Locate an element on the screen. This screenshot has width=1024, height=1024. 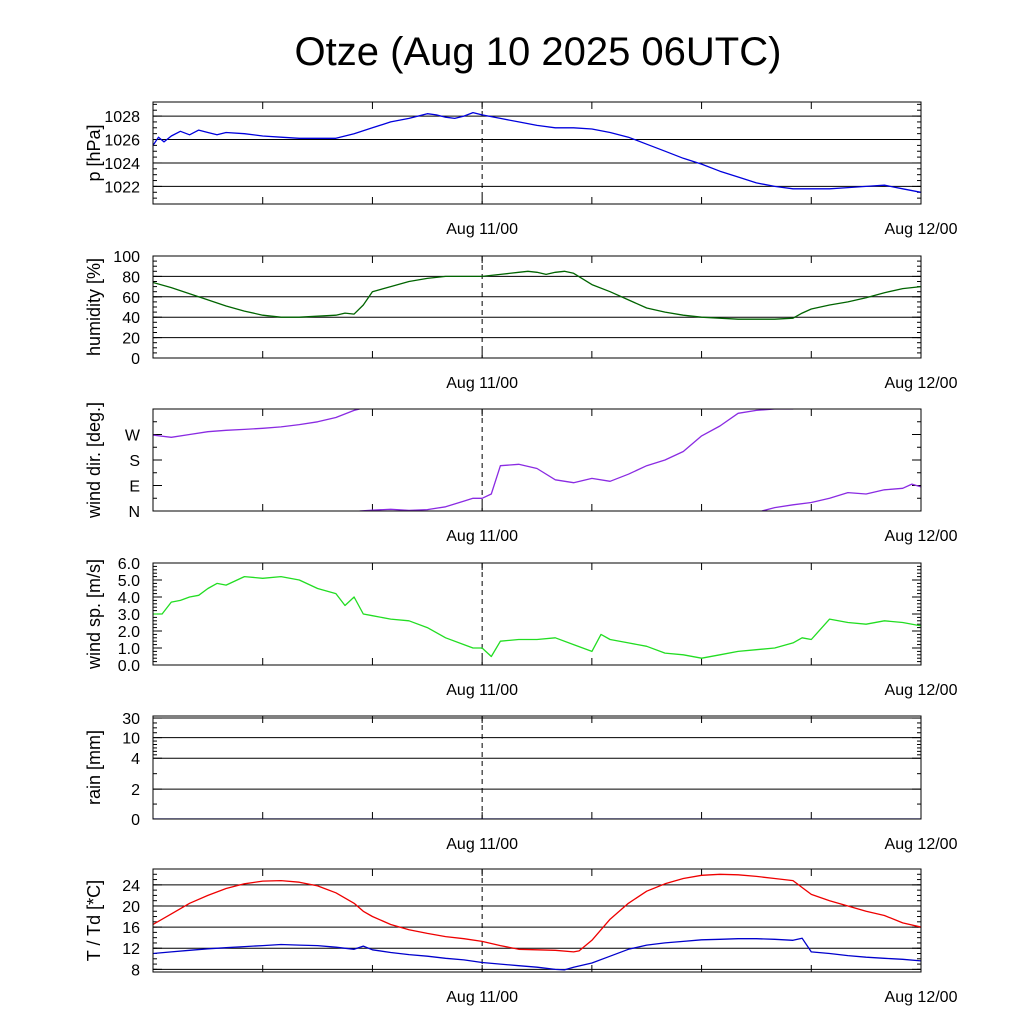
temperature-xtick-label: Aug 11/00 is located at coordinates (482, 997).